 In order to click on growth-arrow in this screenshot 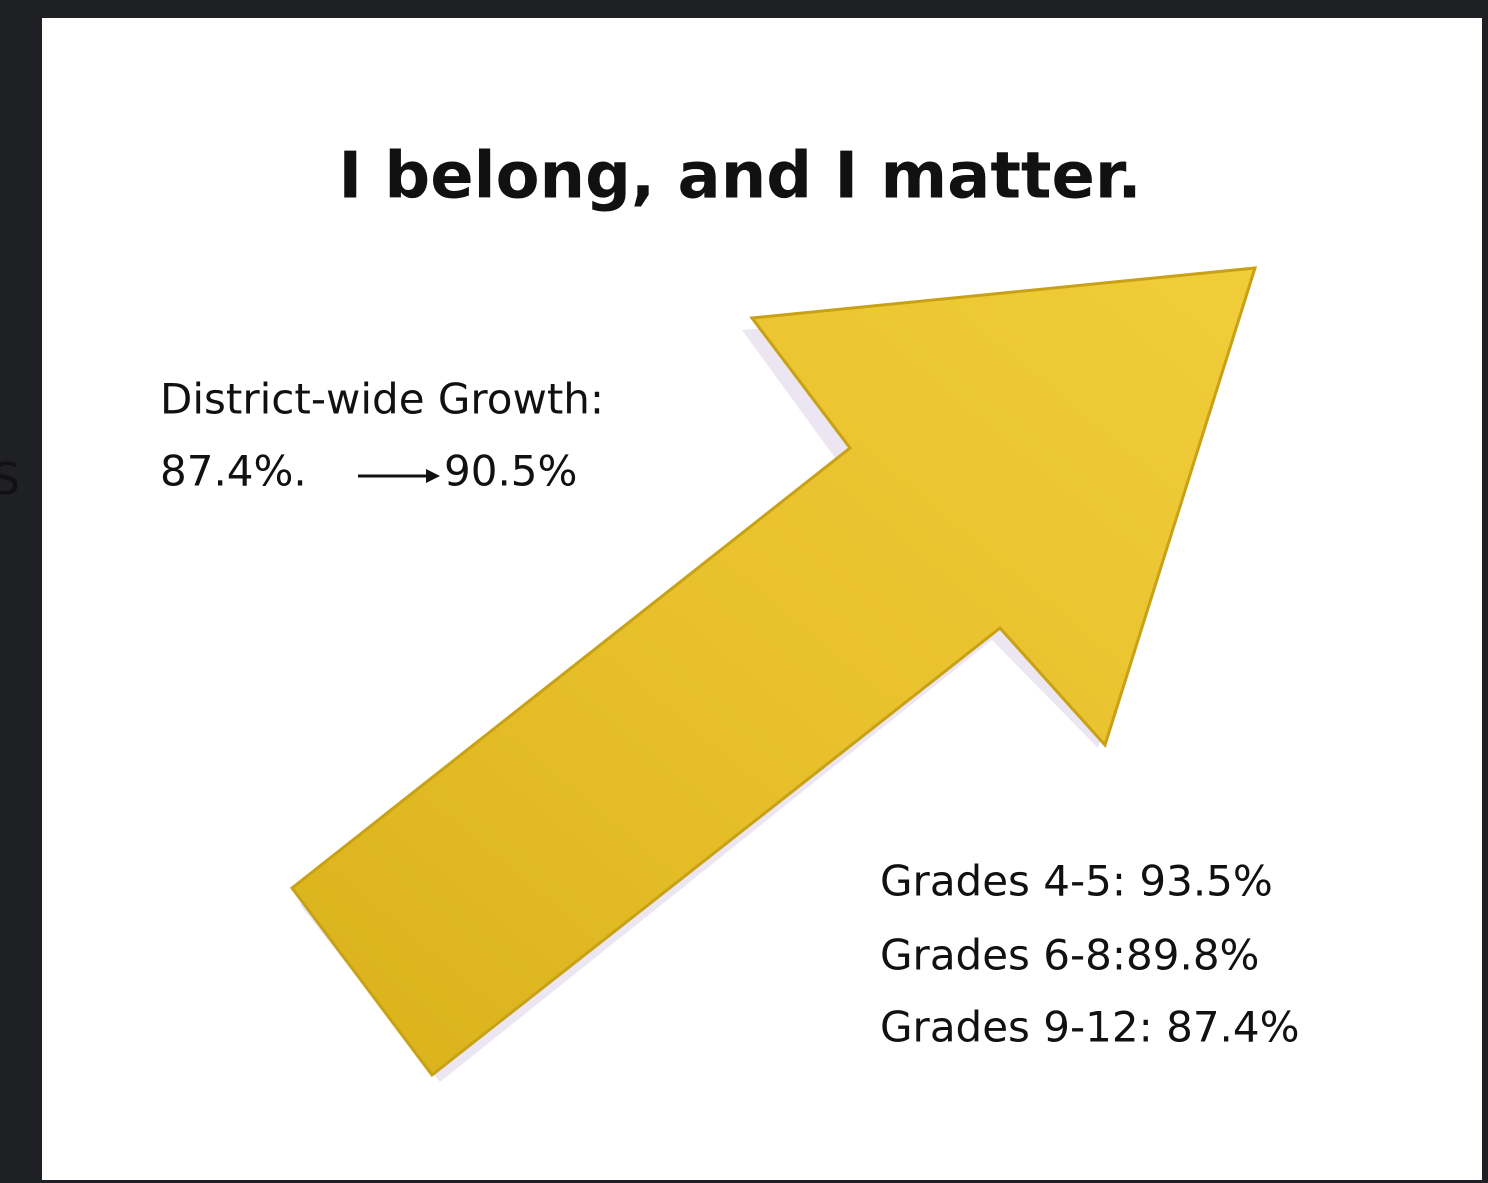, I will do `click(399, 476)`.